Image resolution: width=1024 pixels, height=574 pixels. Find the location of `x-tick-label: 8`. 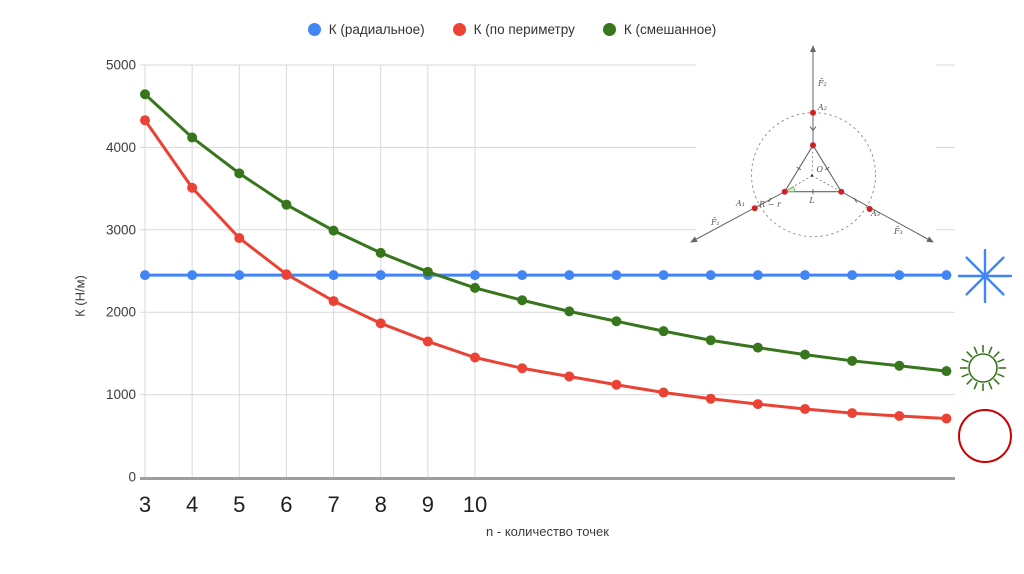

x-tick-label: 8 is located at coordinates (381, 504).